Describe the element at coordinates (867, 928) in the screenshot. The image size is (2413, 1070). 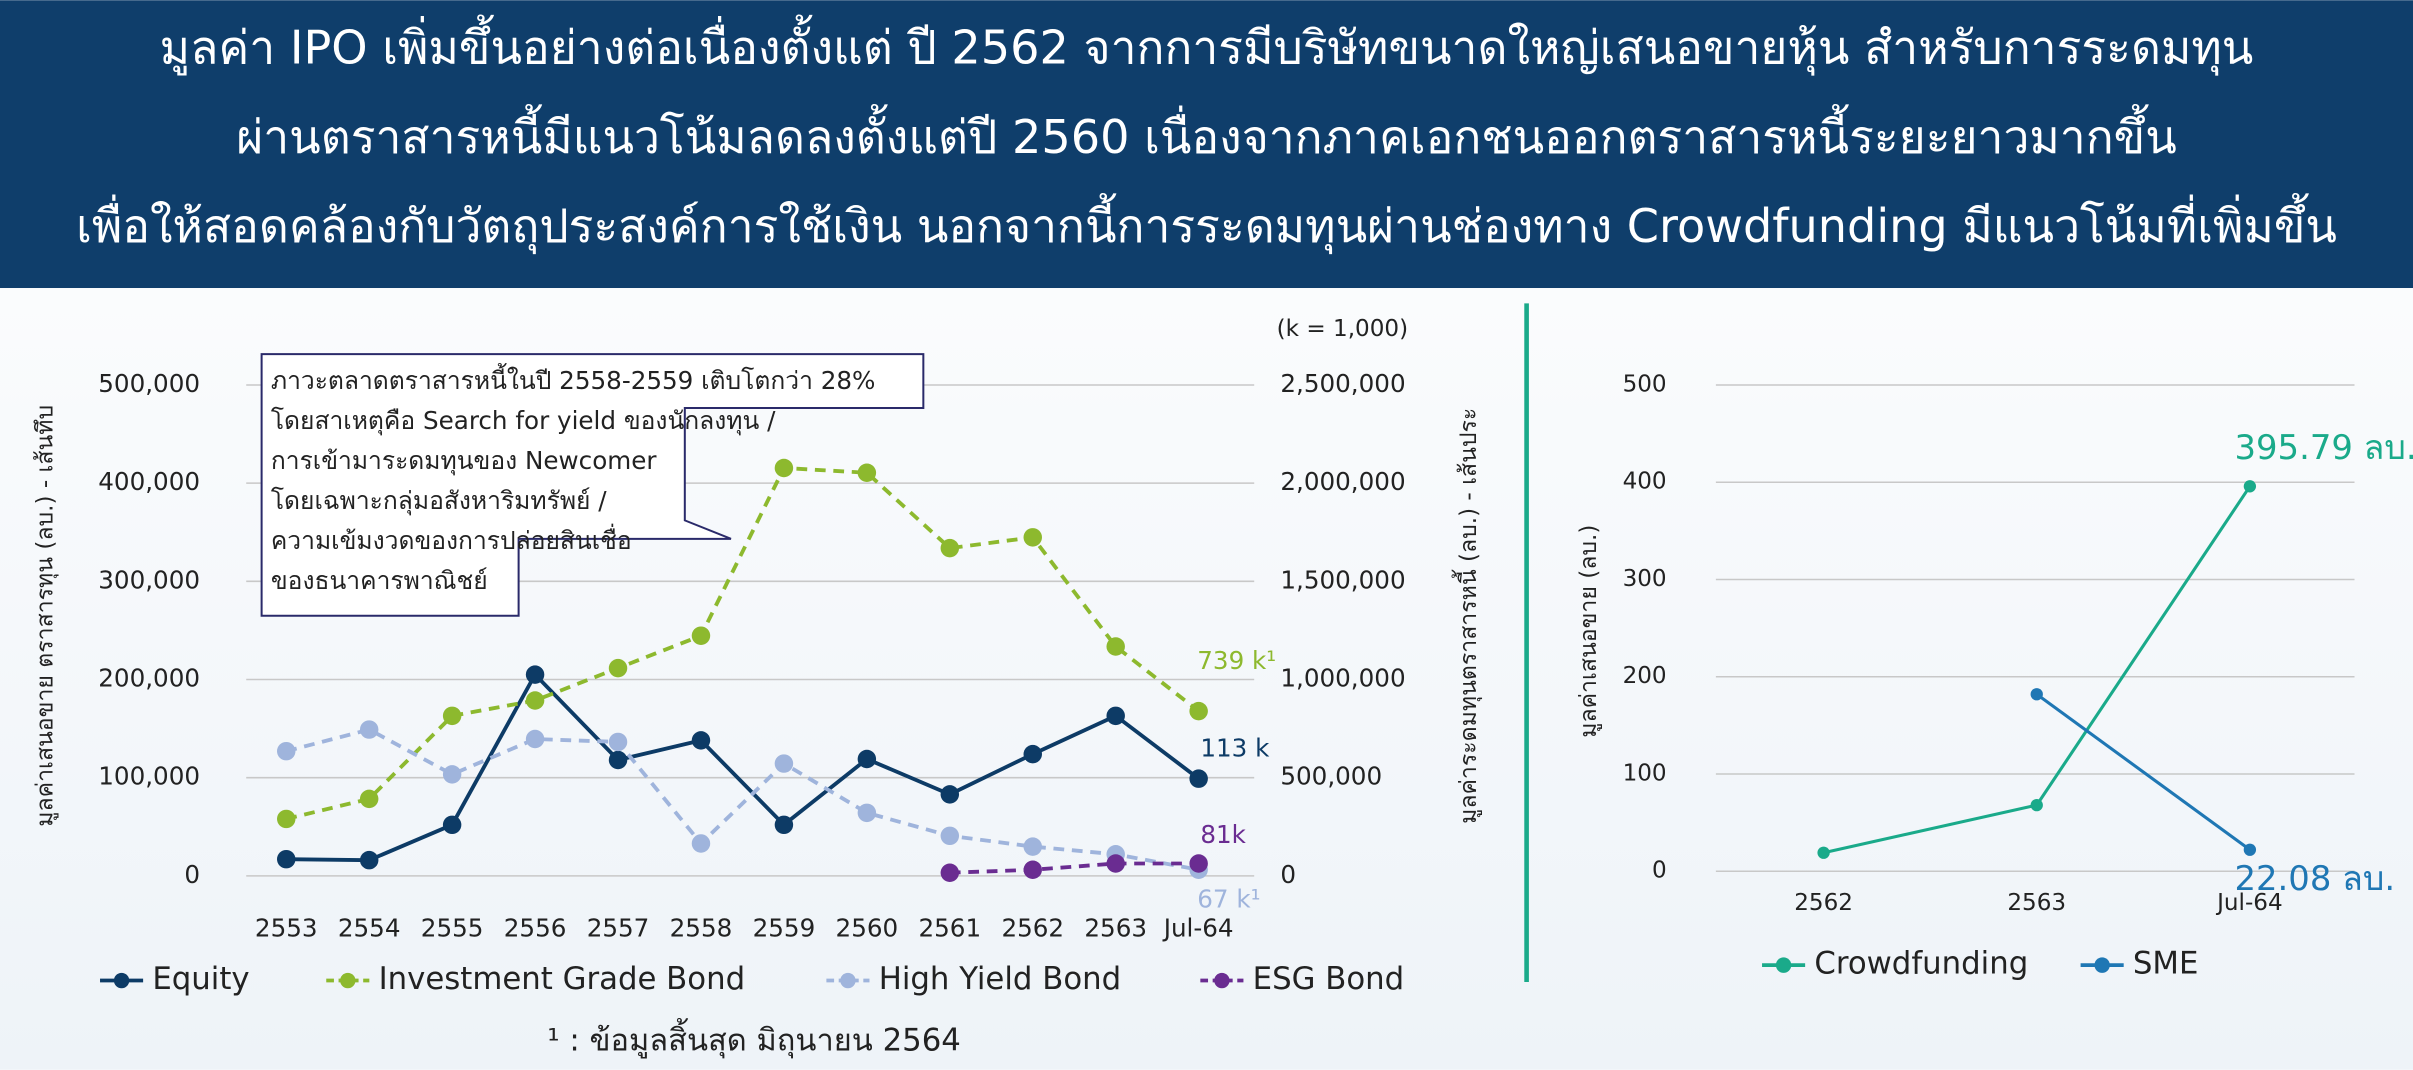
I see `x-tick-label: 2560` at that location.